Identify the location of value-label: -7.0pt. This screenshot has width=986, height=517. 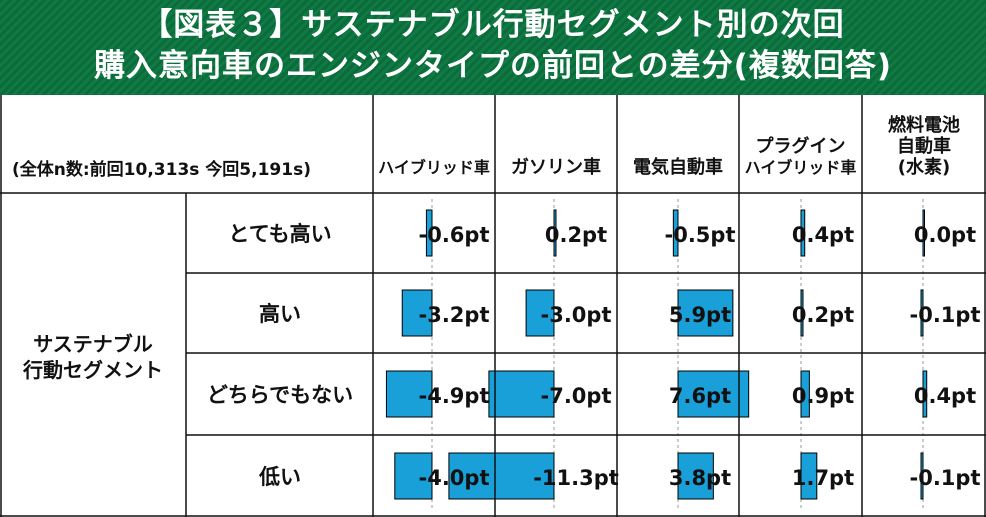
(576, 396).